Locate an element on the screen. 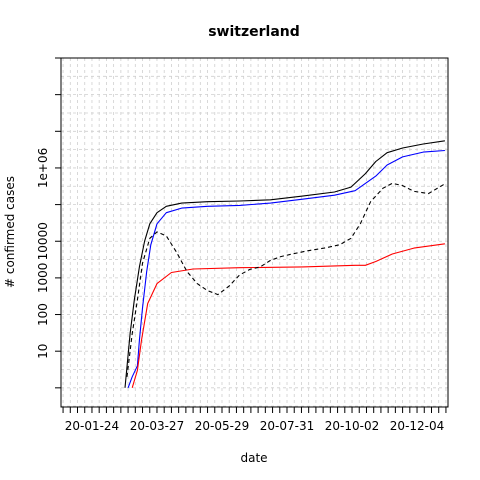 The width and height of the screenshot is (480, 480). x-axis-label: date is located at coordinates (253, 458).